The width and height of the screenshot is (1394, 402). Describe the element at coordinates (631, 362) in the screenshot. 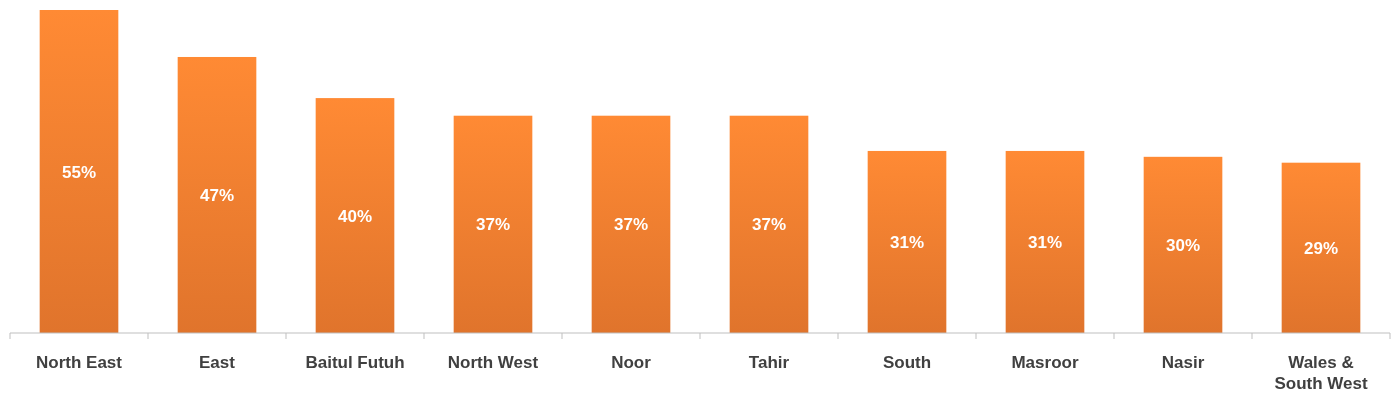

I see `x-tick-label: Noor` at that location.